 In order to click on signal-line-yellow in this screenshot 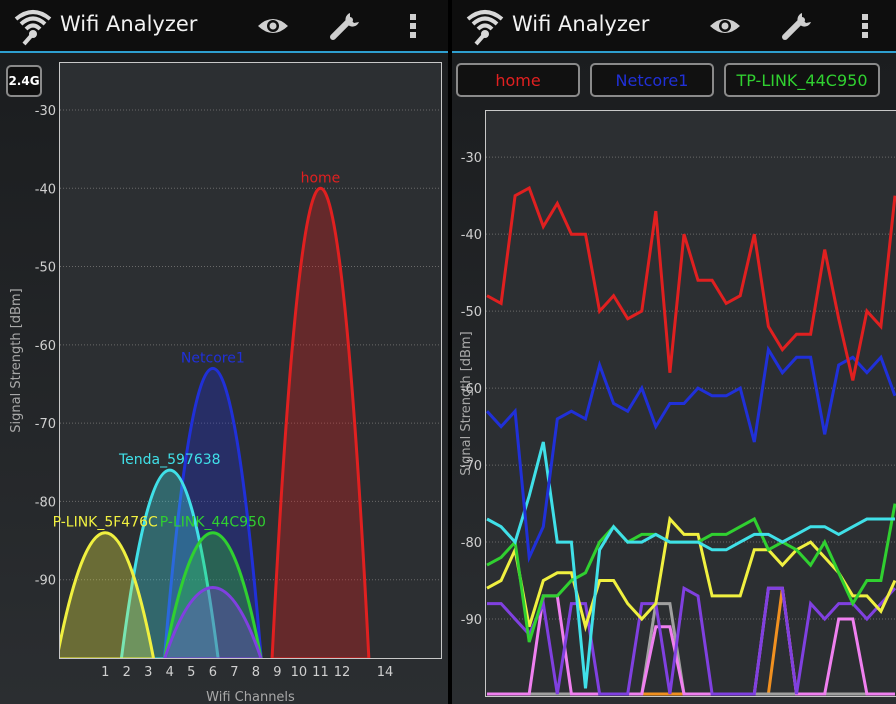, I will do `click(691, 574)`.